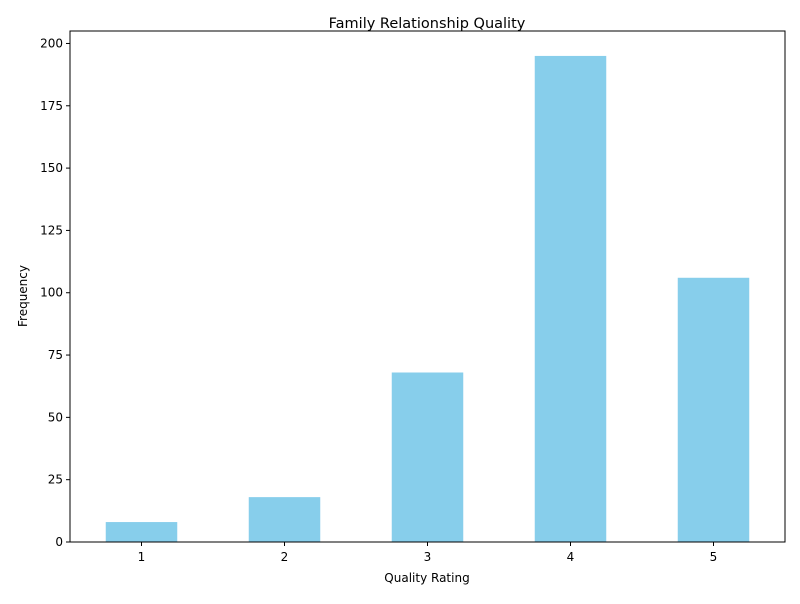 The width and height of the screenshot is (800, 604). I want to click on x-tick-label: 1, so click(142, 557).